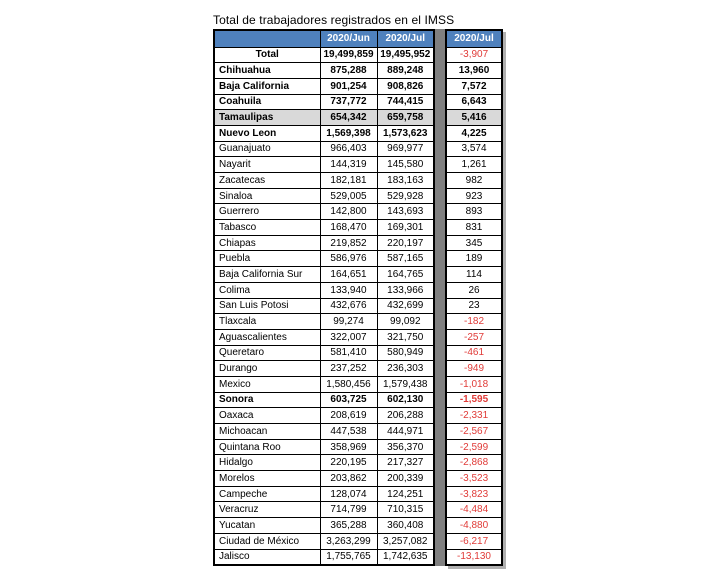 The height and width of the screenshot is (582, 712). I want to click on entity-name-cell: Nayarit, so click(267, 164).